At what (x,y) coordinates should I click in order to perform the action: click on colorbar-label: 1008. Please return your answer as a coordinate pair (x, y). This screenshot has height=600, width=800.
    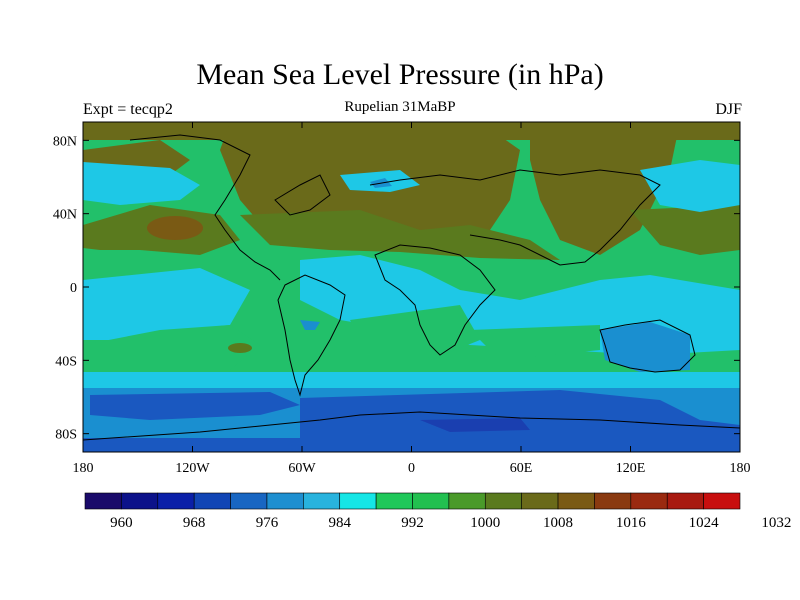
    Looking at the image, I should click on (558, 523).